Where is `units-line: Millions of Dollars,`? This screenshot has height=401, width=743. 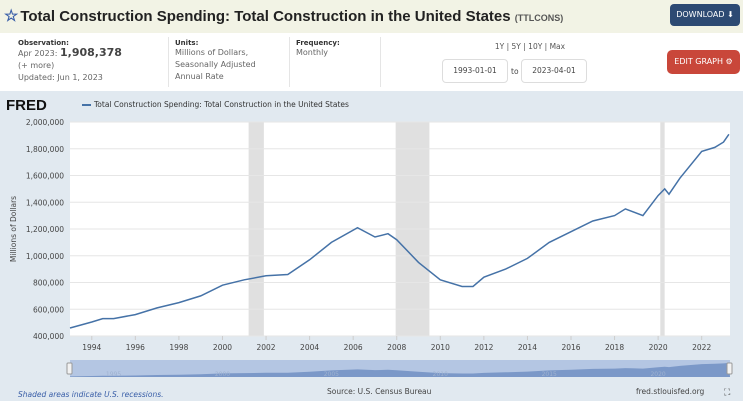 units-line: Millions of Dollars, is located at coordinates (212, 52).